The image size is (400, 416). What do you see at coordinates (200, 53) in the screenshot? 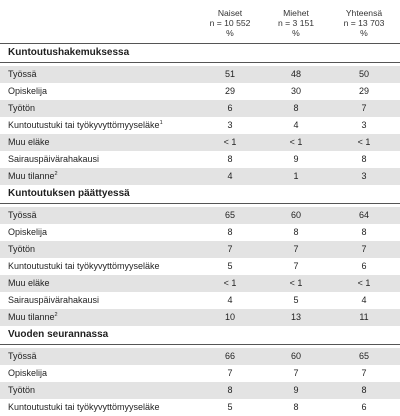
I see `section-title: Kuntoutushakemuksessa` at bounding box center [200, 53].